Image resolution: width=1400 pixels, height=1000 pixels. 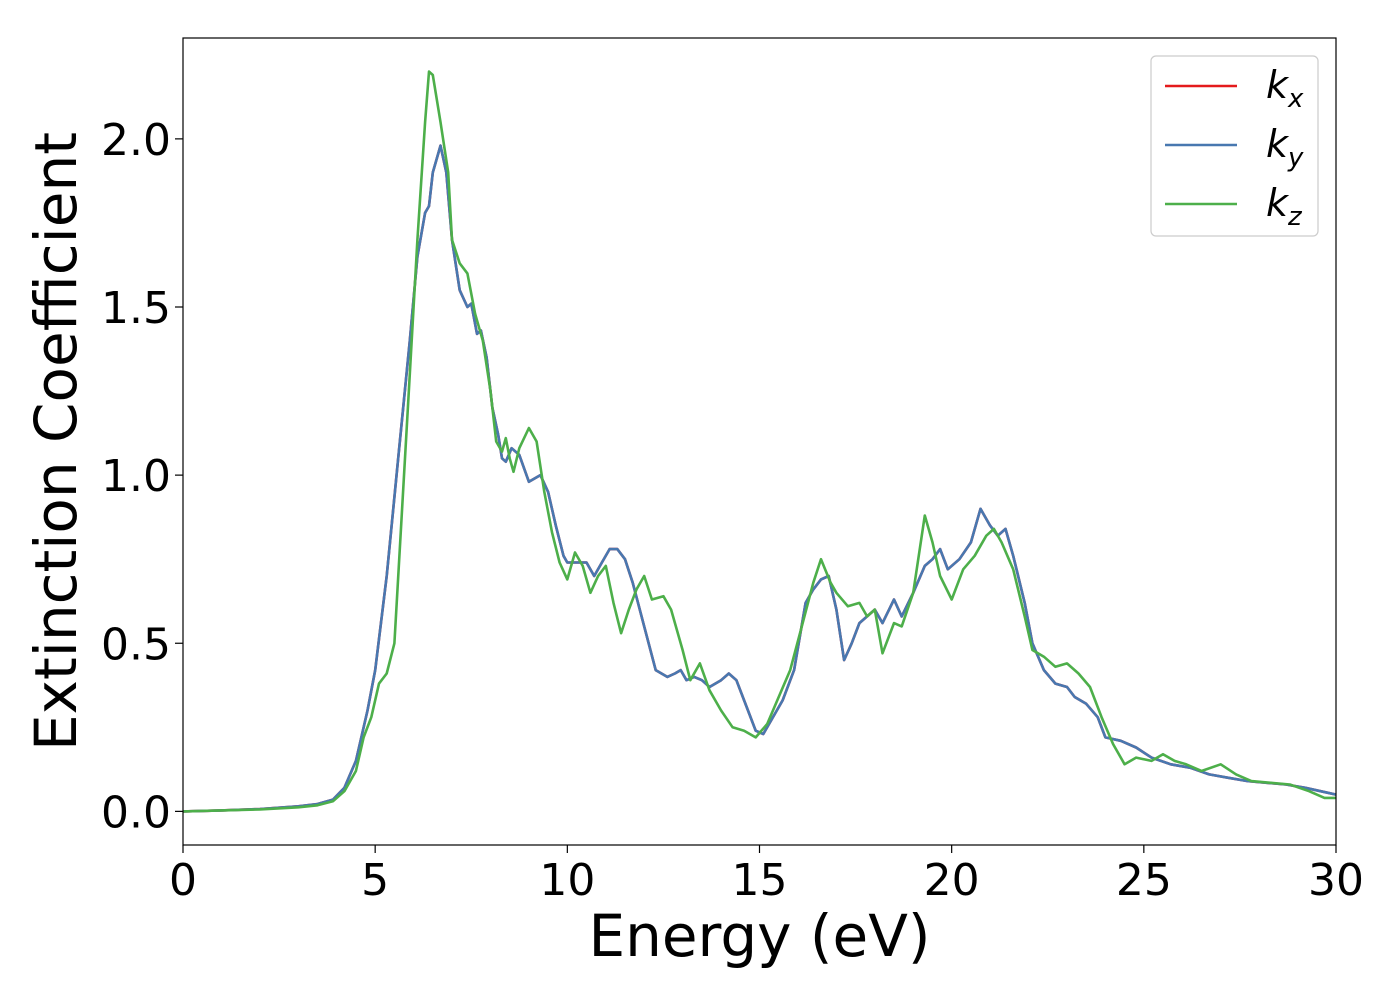 I want to click on x-tick-label: 0, so click(x=183, y=880).